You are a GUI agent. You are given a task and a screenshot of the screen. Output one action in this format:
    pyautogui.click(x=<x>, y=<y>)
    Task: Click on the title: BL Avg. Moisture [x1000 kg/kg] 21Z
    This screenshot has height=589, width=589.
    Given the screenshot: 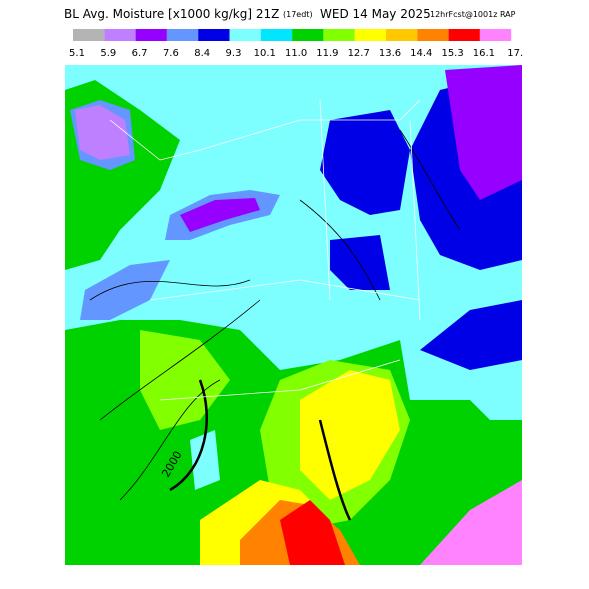 What is the action you would take?
    pyautogui.click(x=171, y=14)
    